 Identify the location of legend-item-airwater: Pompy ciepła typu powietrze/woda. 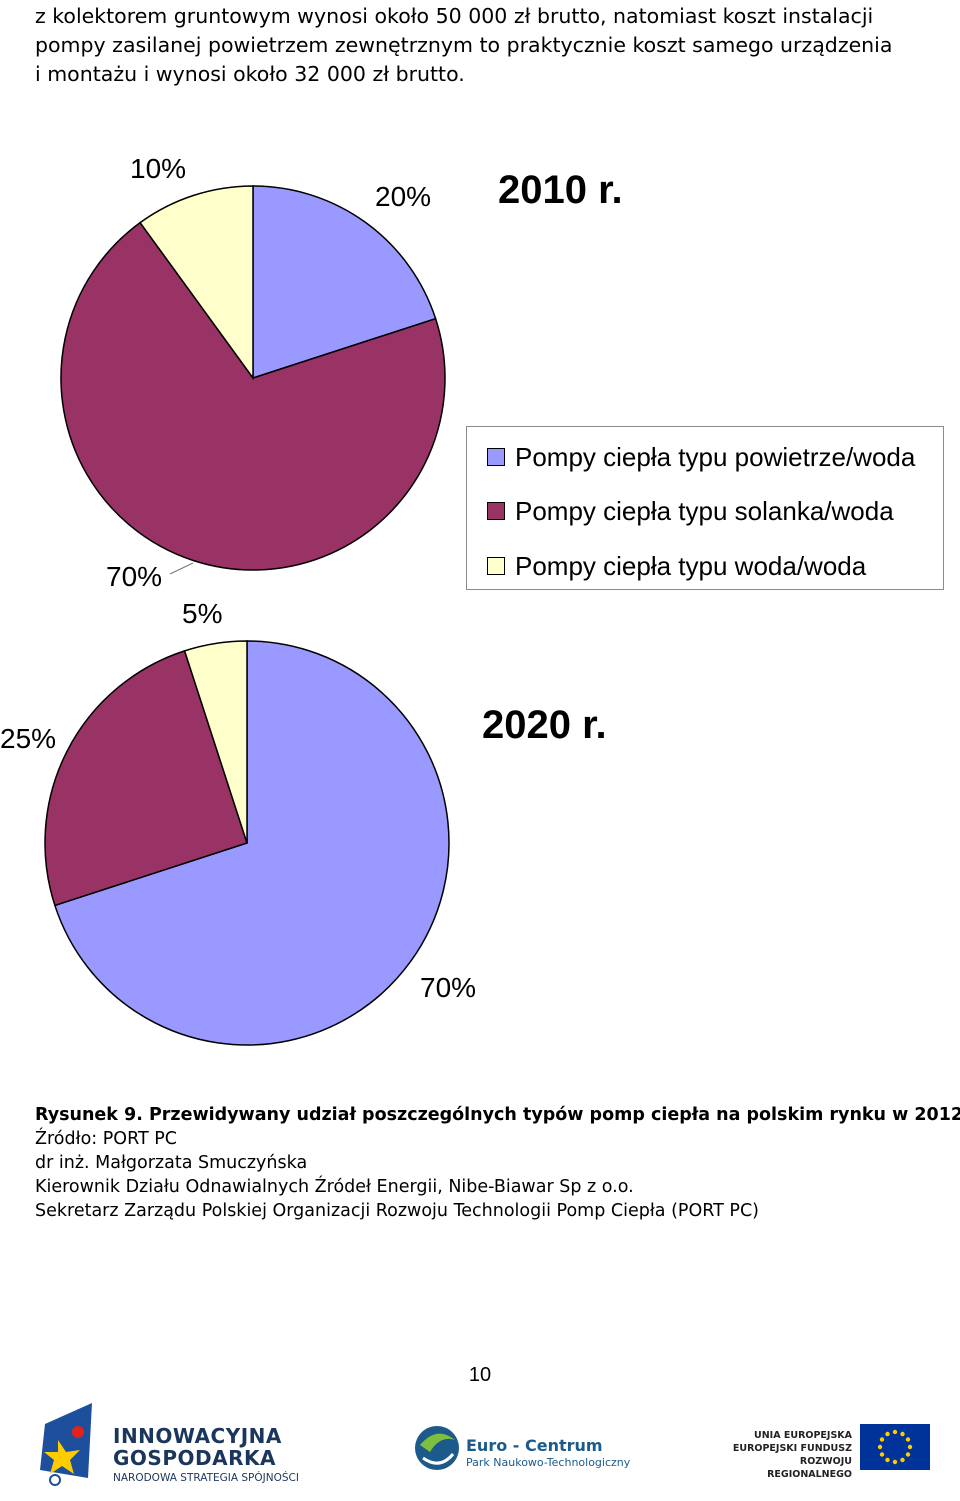
(701, 457).